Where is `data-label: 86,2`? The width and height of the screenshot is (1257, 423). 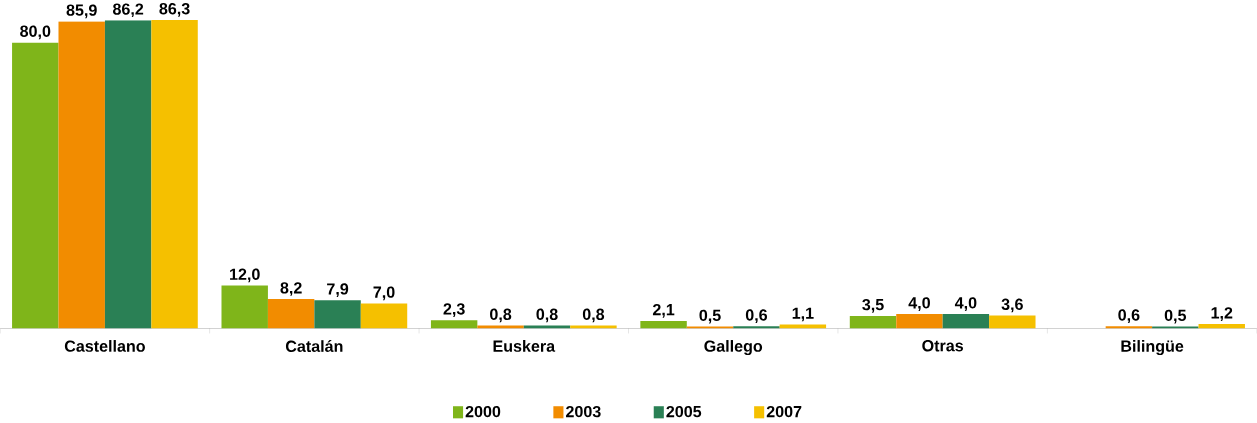
data-label: 86,2 is located at coordinates (128, 10).